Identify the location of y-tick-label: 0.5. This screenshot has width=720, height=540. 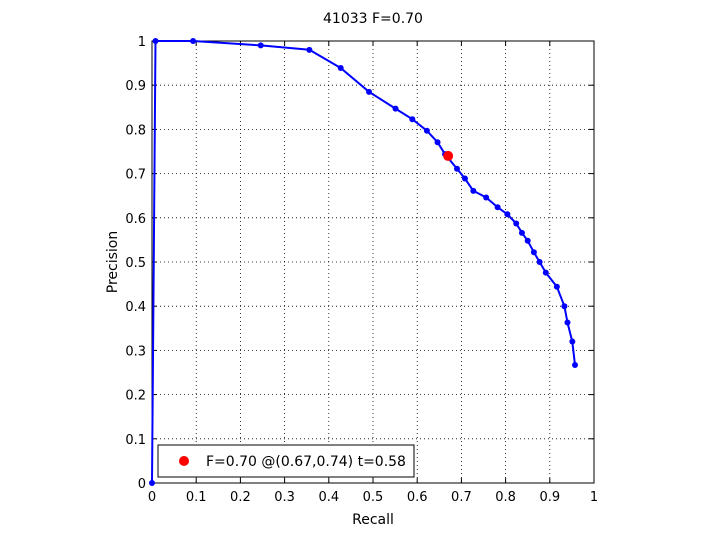
(135, 263).